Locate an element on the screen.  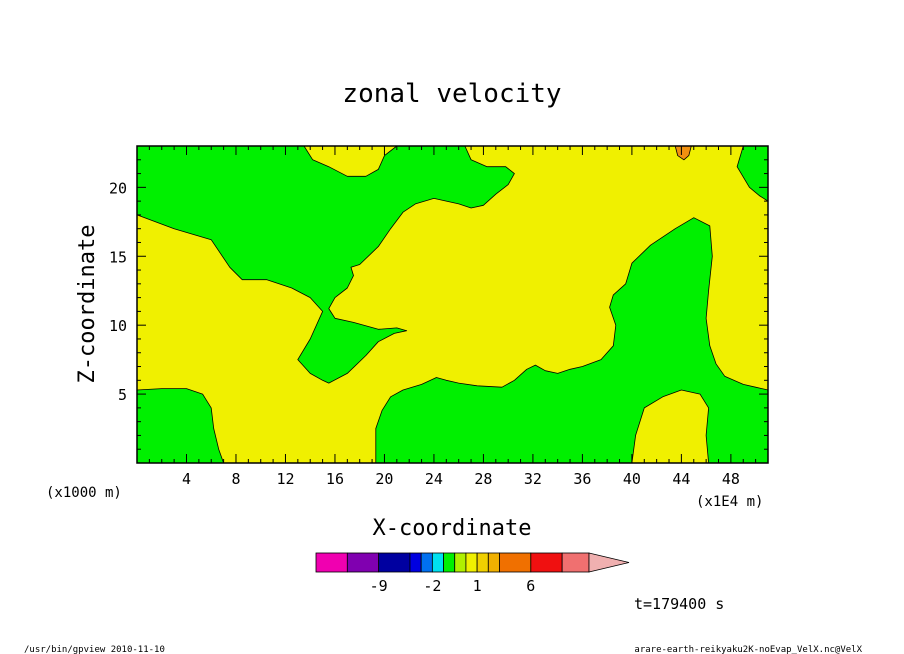
x-unit-right: (x1E4 m) is located at coordinates (729, 502).